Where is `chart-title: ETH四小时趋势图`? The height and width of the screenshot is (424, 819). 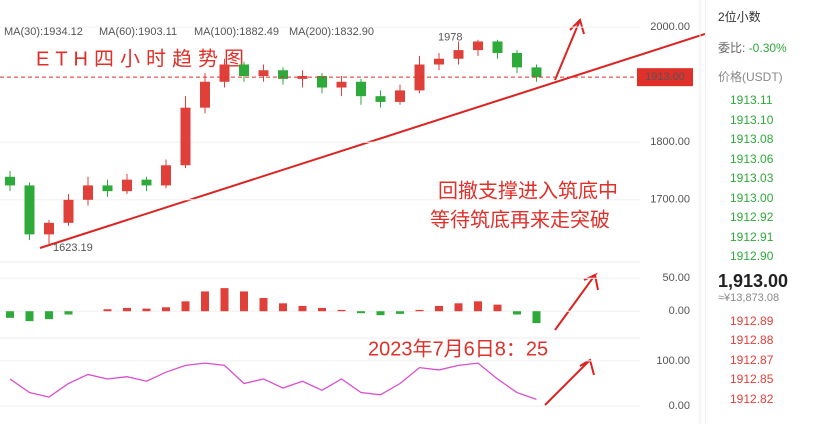 chart-title: ETH四小时趋势图 is located at coordinates (143, 58).